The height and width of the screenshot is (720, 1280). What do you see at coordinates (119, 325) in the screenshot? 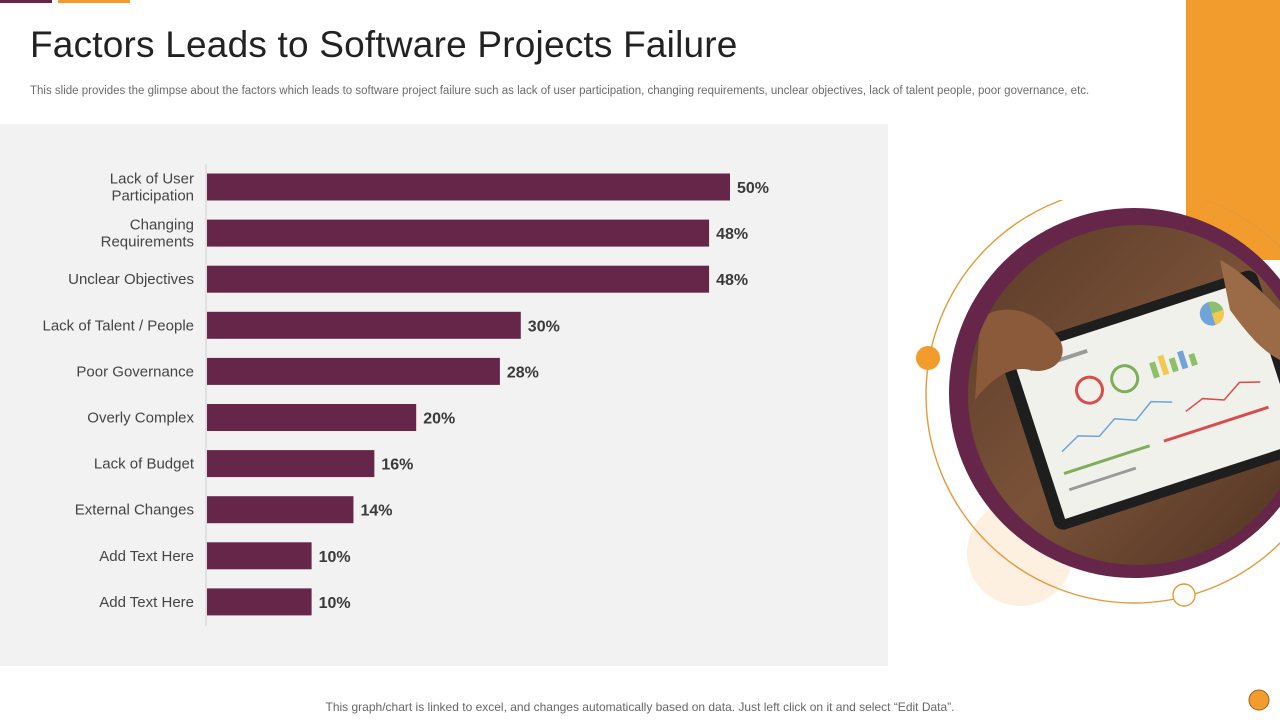
I see `category-label-4: Lack of Talent / People` at bounding box center [119, 325].